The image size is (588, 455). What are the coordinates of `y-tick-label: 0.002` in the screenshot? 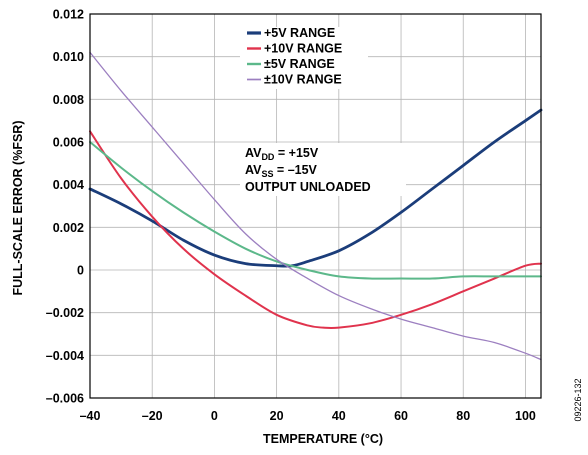 It's located at (68, 228).